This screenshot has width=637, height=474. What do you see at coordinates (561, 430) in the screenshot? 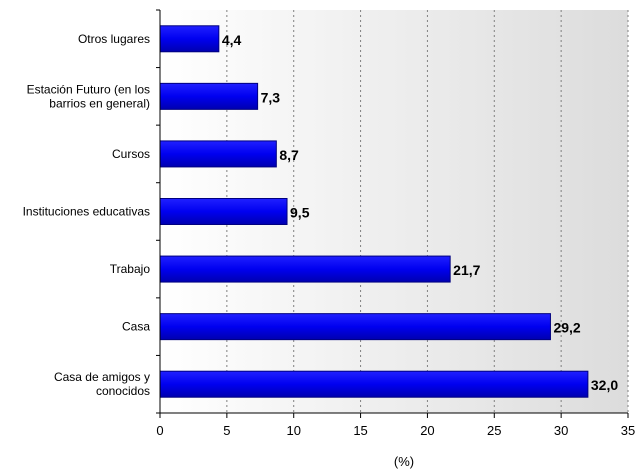
I see `x-tick-label-6: 30` at bounding box center [561, 430].